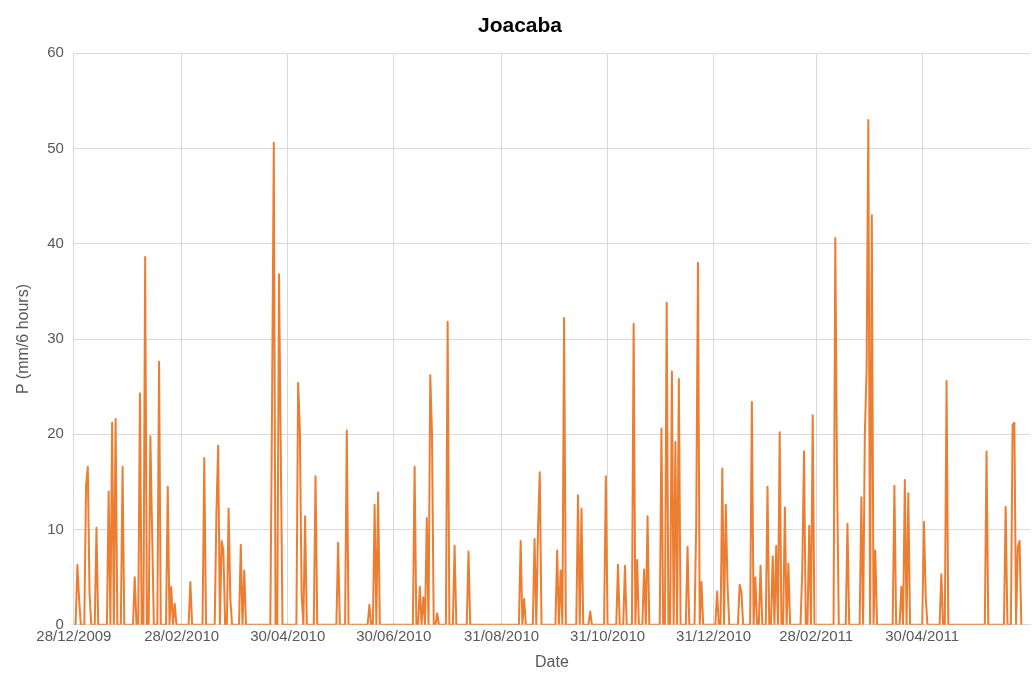 The height and width of the screenshot is (682, 1036). What do you see at coordinates (608, 635) in the screenshot?
I see `x-tick-label: 31/10/2010` at bounding box center [608, 635].